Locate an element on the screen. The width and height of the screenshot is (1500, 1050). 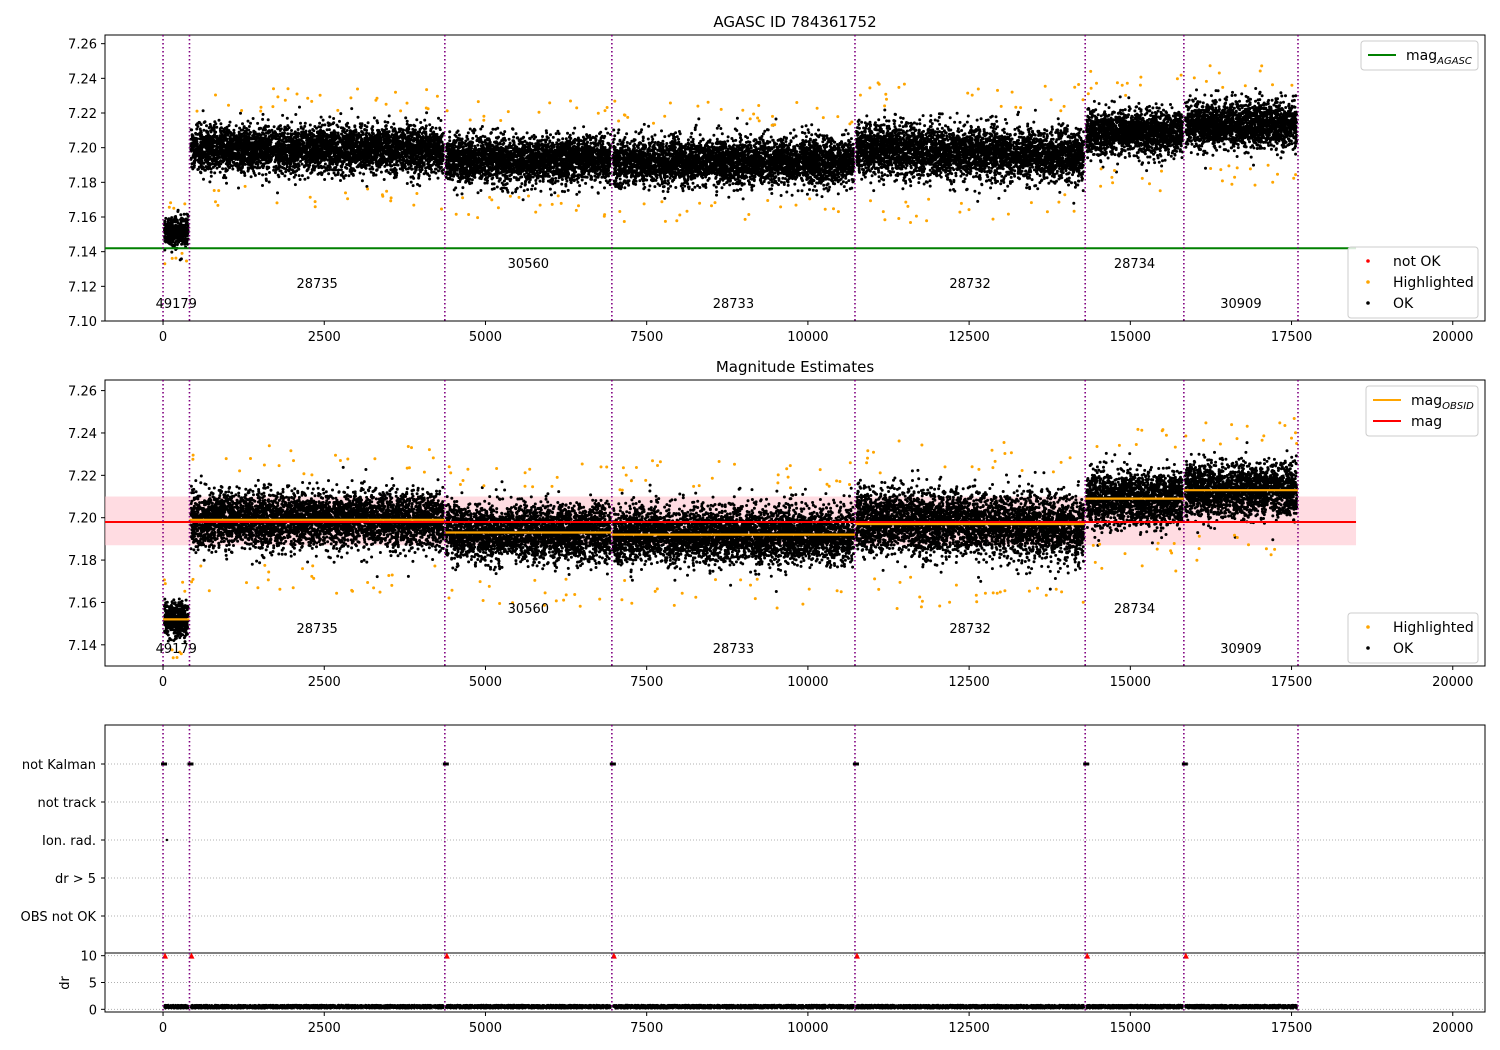
y-tick-label: 7.10 is located at coordinates (82, 322).